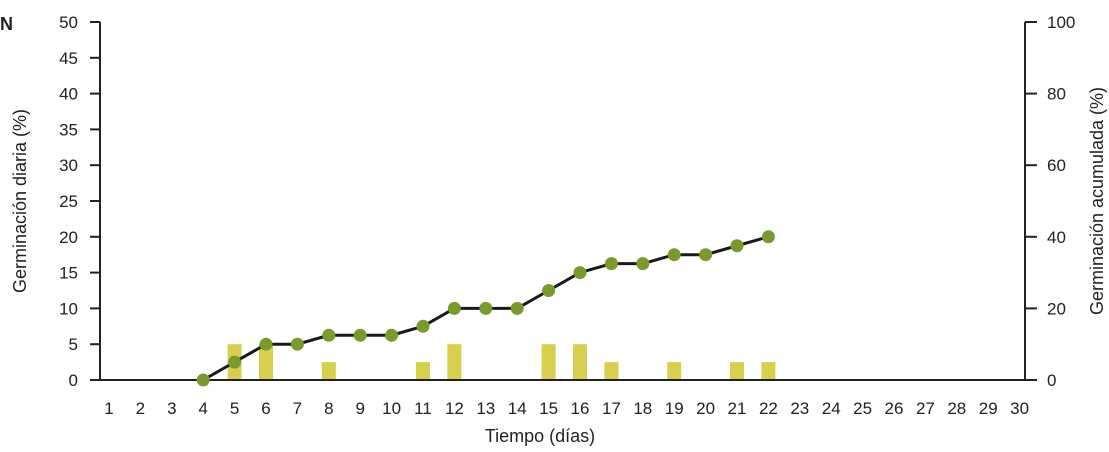  What do you see at coordinates (1050, 201) in the screenshot?
I see `right-axis-ticks: 0 20 40 60 80 100` at bounding box center [1050, 201].